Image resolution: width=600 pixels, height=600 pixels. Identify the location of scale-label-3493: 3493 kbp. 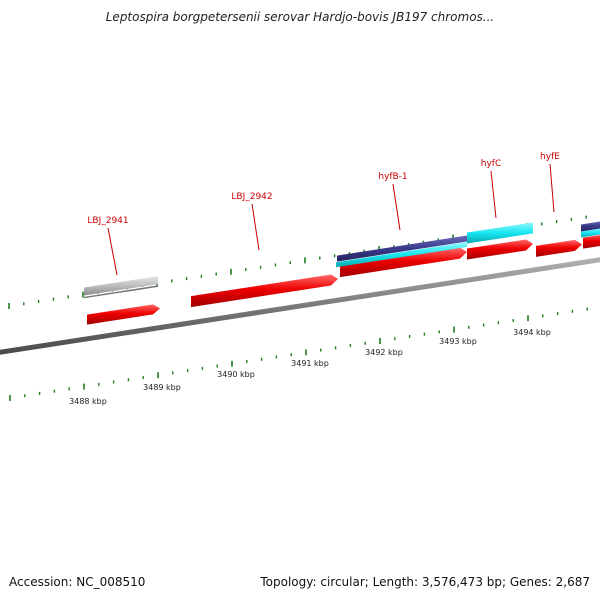
(458, 341).